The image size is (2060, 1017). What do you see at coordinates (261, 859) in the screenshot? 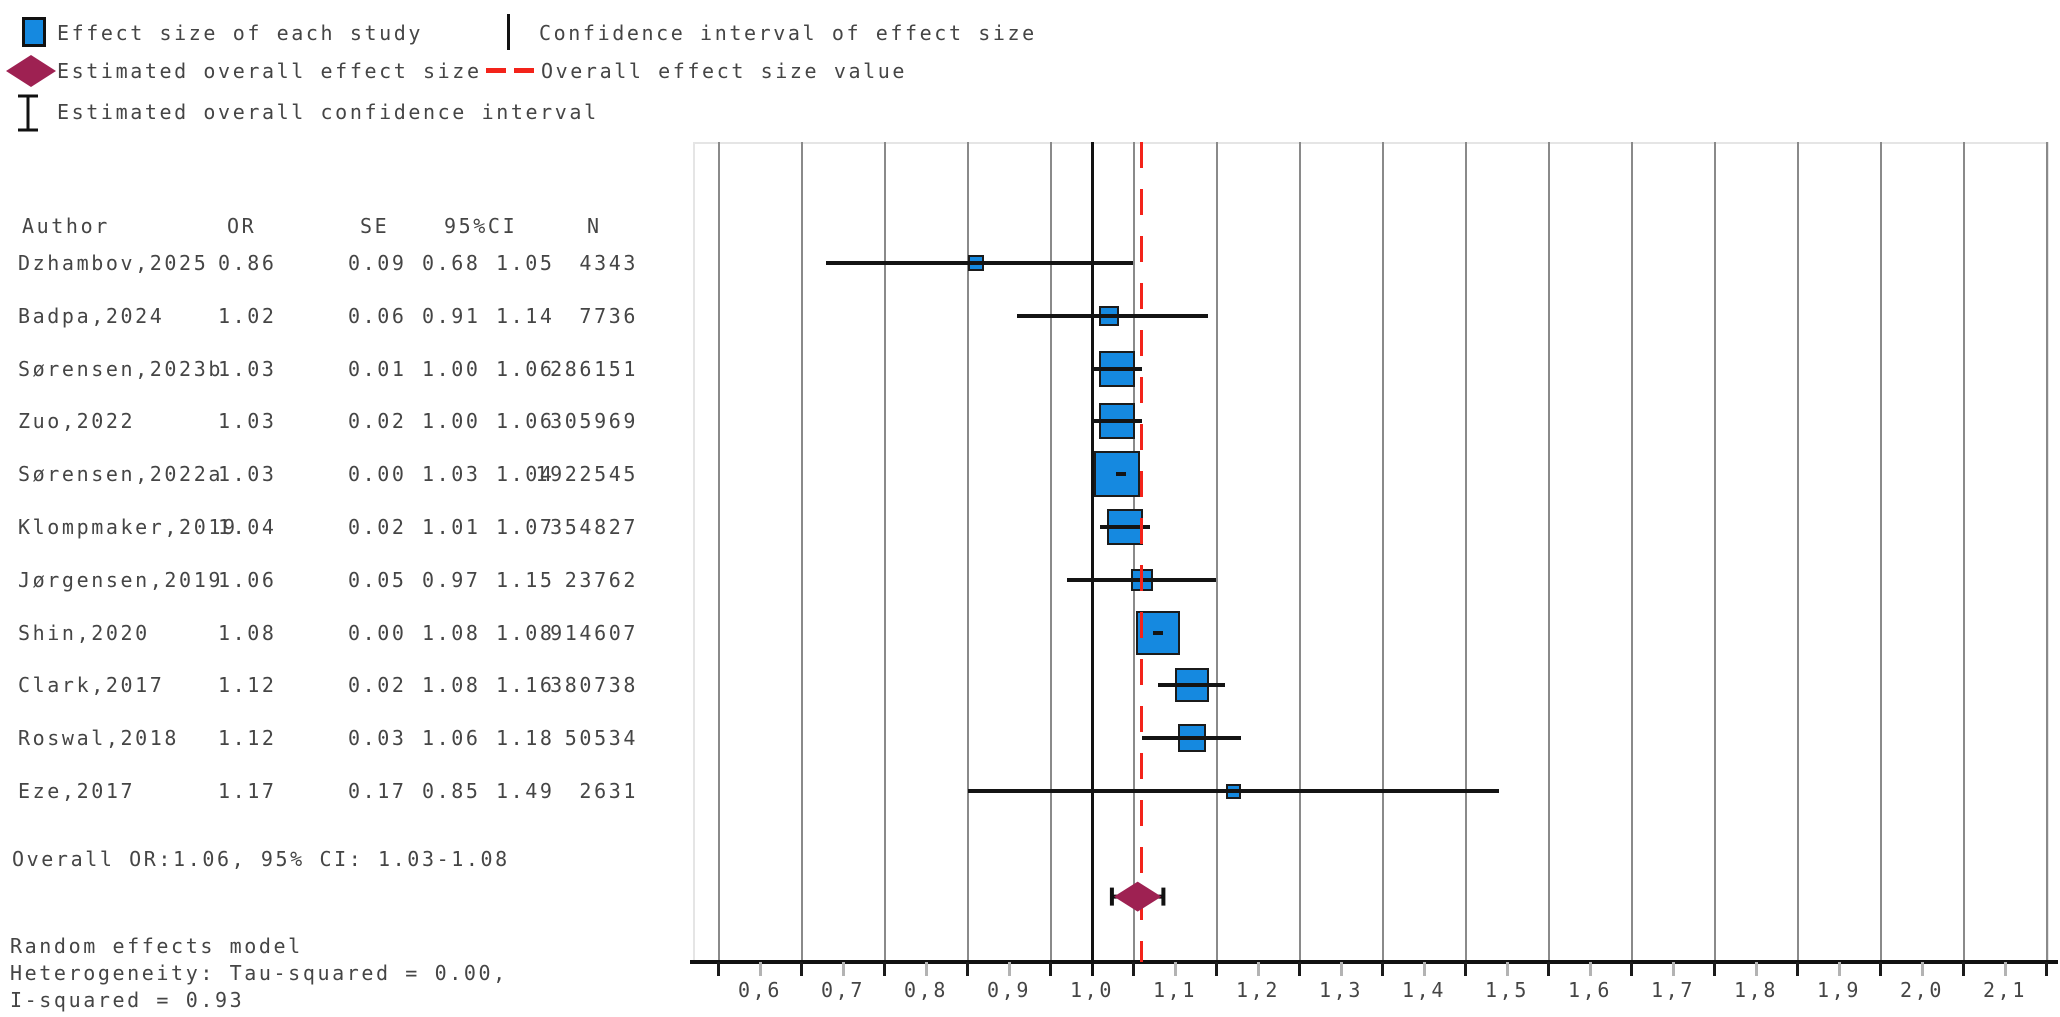
I see `overall-summary-text: Overall OR:1.06, 95% CI: 1.03-1.08` at bounding box center [261, 859].